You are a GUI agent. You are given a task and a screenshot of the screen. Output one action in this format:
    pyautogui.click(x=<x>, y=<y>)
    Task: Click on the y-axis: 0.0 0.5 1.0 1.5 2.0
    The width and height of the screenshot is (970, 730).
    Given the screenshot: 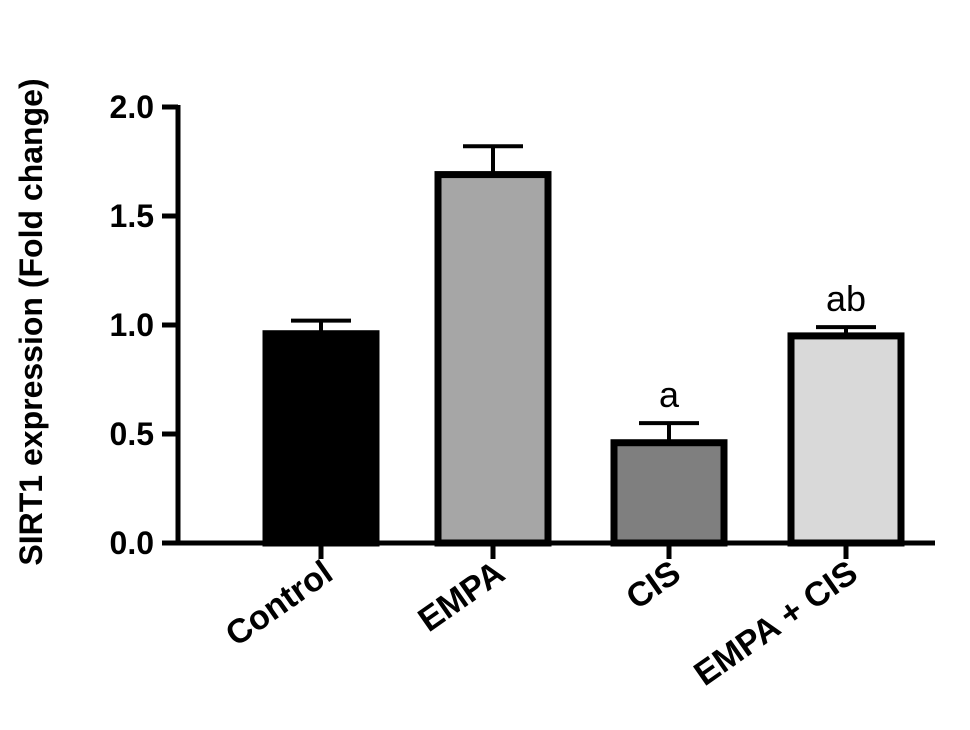 What is the action you would take?
    pyautogui.click(x=145, y=325)
    